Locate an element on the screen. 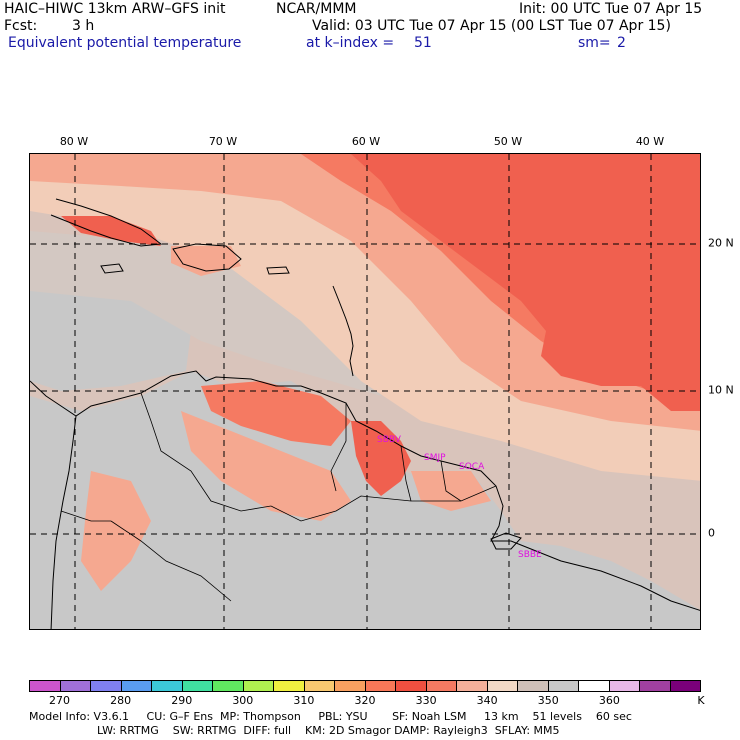 Image resolution: width=740 pixels, height=740 pixels. lon-label-40w: 40 W is located at coordinates (650, 141).